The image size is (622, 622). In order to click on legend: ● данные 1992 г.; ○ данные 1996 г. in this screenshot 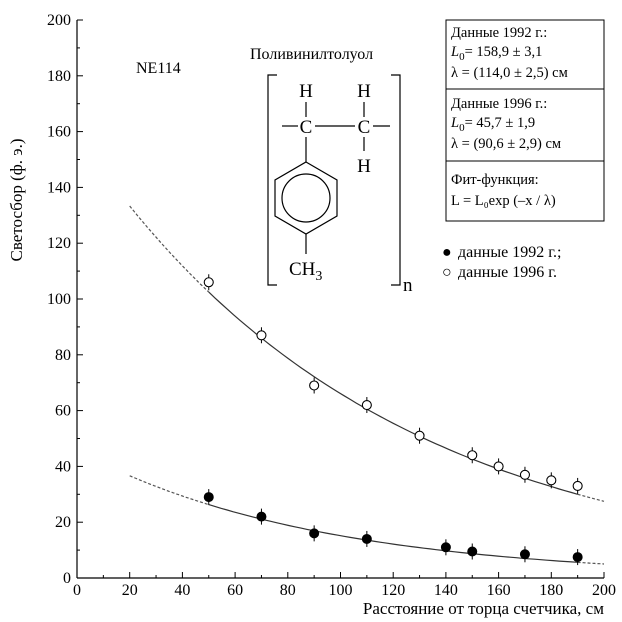, I will do `click(501, 262)`.